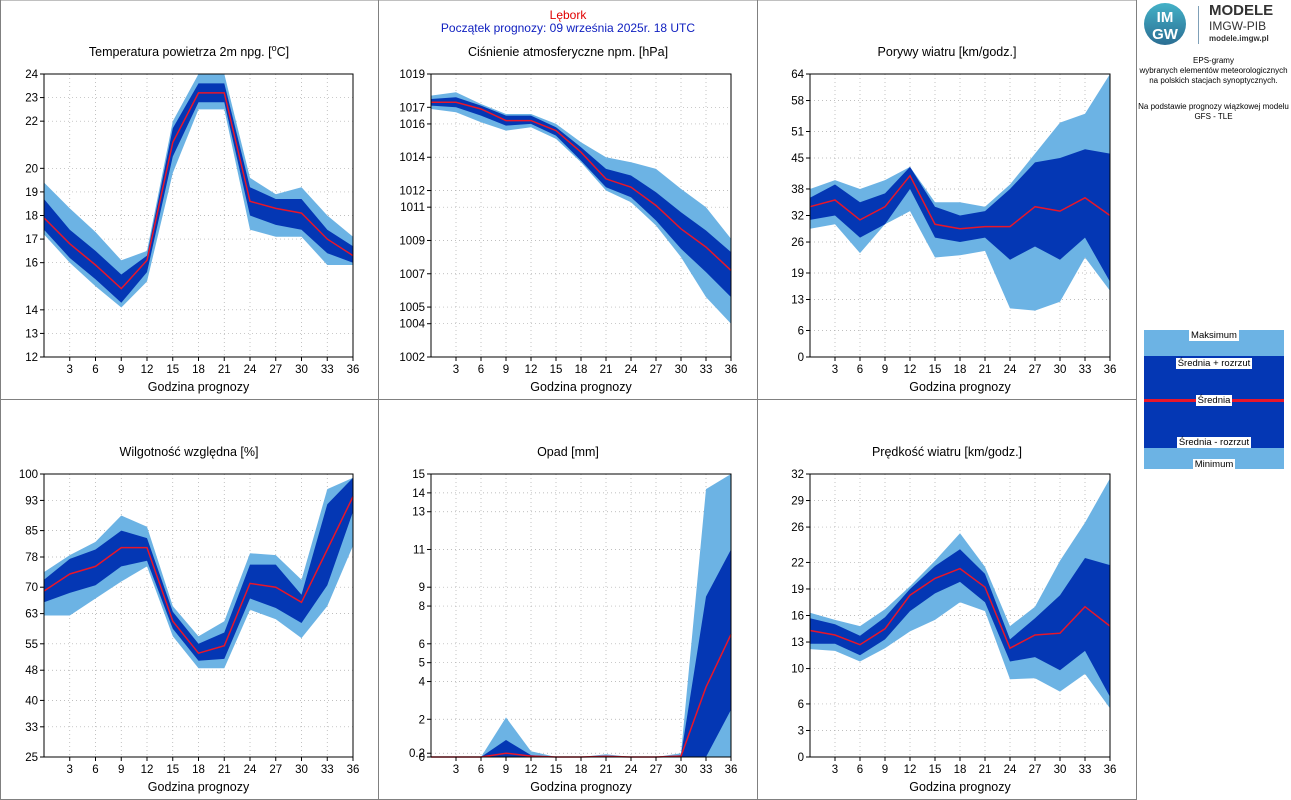 Image resolution: width=1291 pixels, height=800 pixels. What do you see at coordinates (1239, 38) in the screenshot?
I see `logo-url: modele.imgw.pl` at bounding box center [1239, 38].